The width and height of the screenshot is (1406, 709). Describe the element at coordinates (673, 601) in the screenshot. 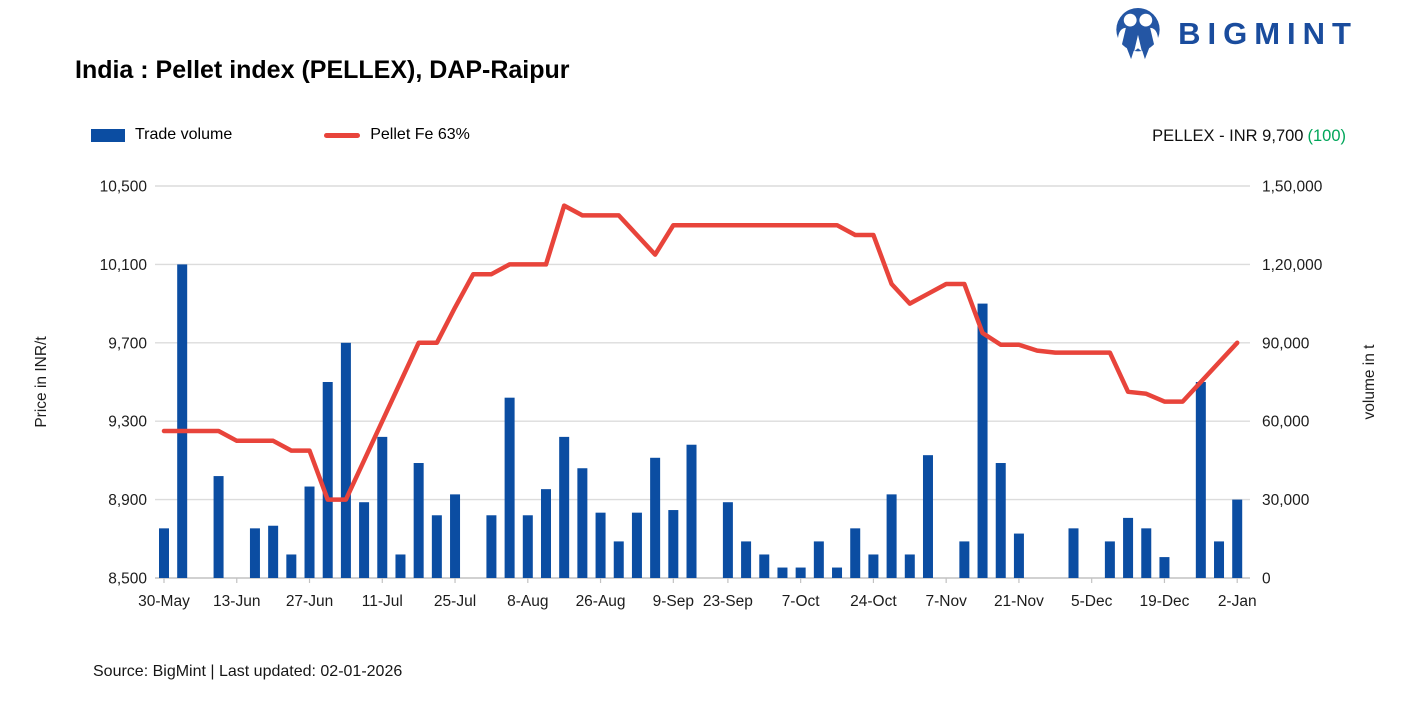

I see `x-axis-label: 9-Sep` at that location.